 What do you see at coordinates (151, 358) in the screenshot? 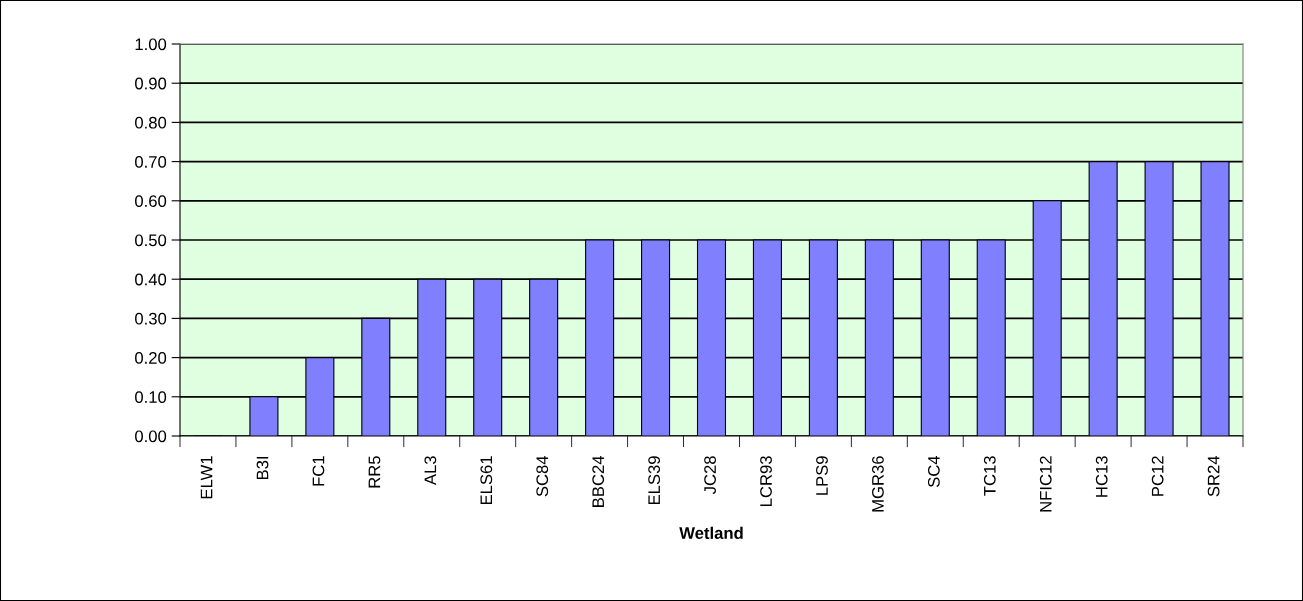
I see `y-tick-label: 0.20` at bounding box center [151, 358].